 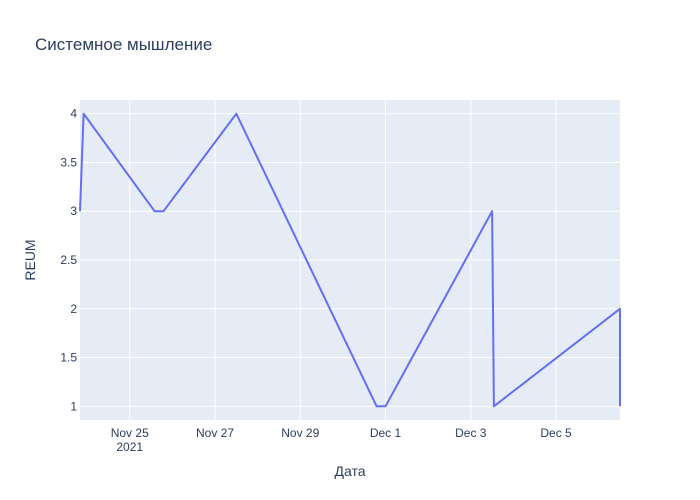 What do you see at coordinates (68, 358) in the screenshot?
I see `y-tick-label: 1.5` at bounding box center [68, 358].